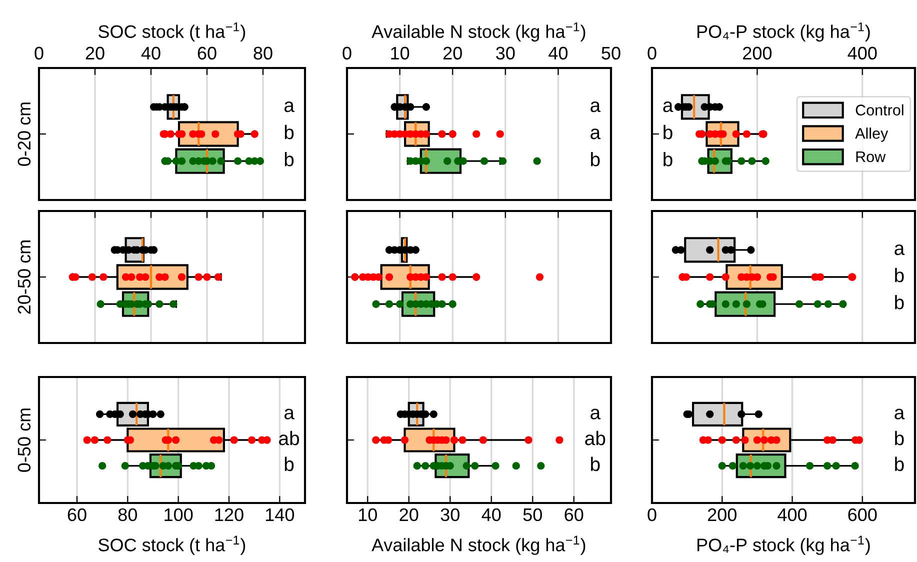 The height and width of the screenshot is (562, 917). I want to click on x-tick-label: 120, so click(229, 515).